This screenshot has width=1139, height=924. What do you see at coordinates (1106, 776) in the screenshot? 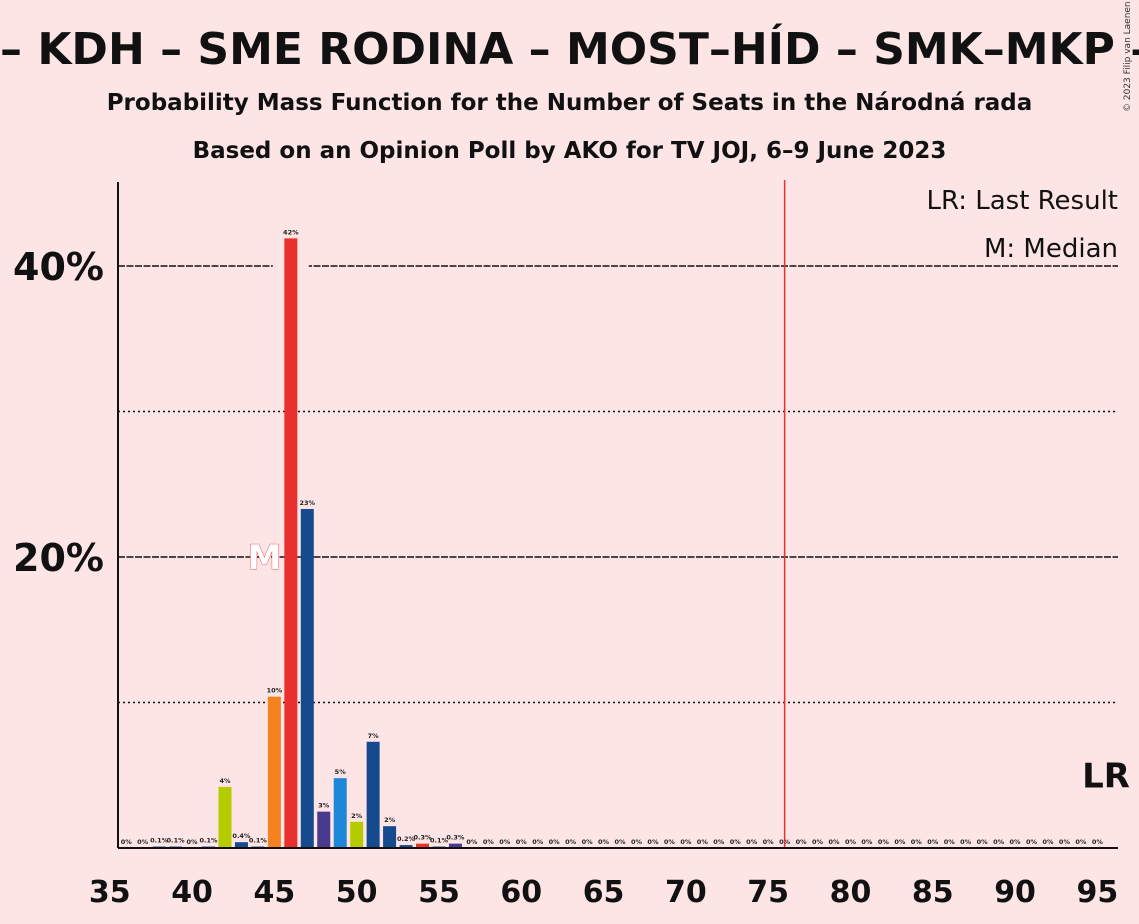
I see `last-result-marker: LR` at bounding box center [1106, 776].